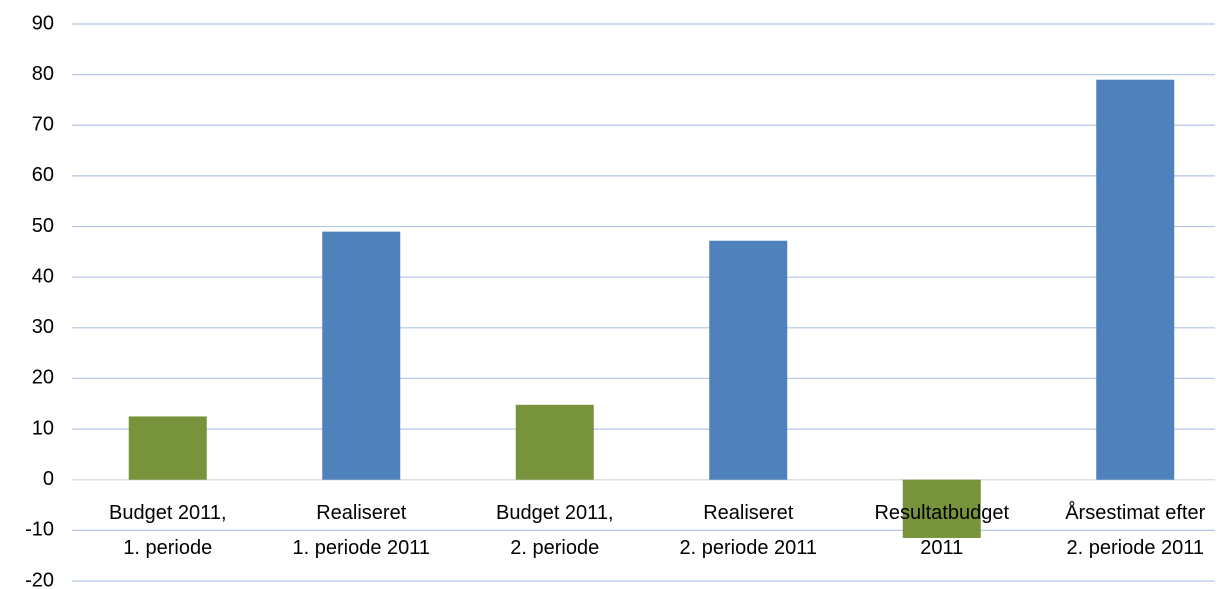  I want to click on x-tick-label: Realiseret 2. periode 2011, so click(748, 530).